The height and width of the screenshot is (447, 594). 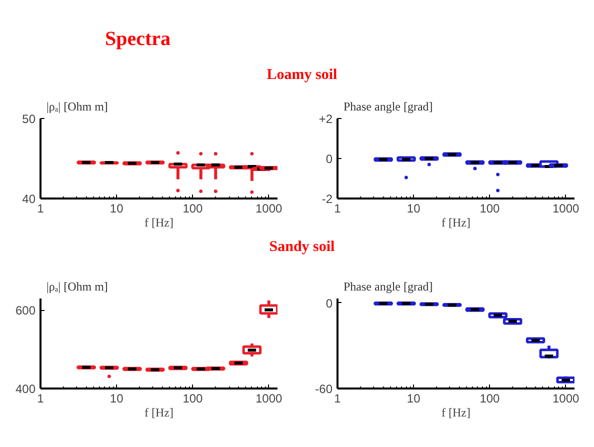 I want to click on y-tick-label: 600, so click(x=25, y=311).